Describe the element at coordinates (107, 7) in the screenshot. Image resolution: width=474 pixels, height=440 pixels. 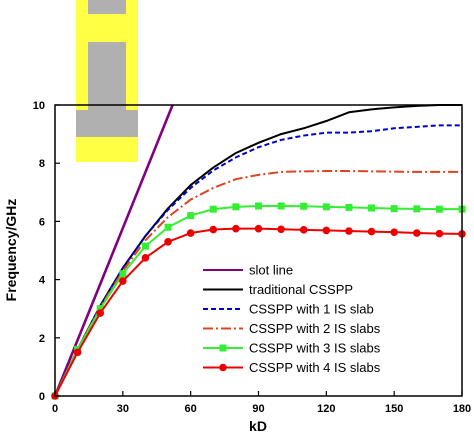
I see `inset-grey-top` at that location.